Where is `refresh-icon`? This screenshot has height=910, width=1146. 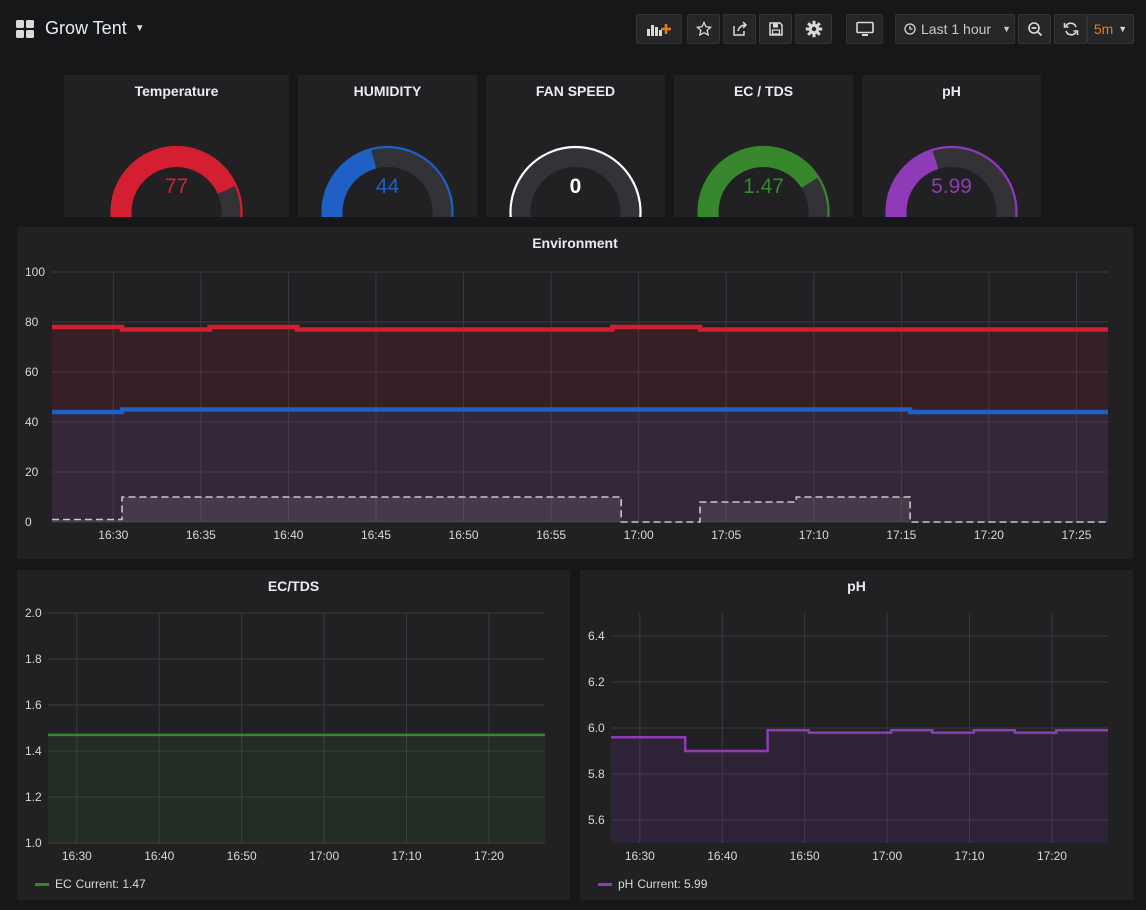 refresh-icon is located at coordinates (1070, 29).